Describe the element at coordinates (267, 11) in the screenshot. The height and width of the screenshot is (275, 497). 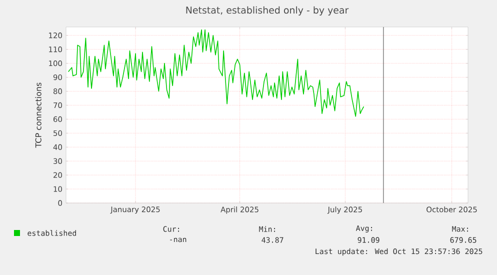
I see `chart-title: Netstat, established only - by year` at that location.